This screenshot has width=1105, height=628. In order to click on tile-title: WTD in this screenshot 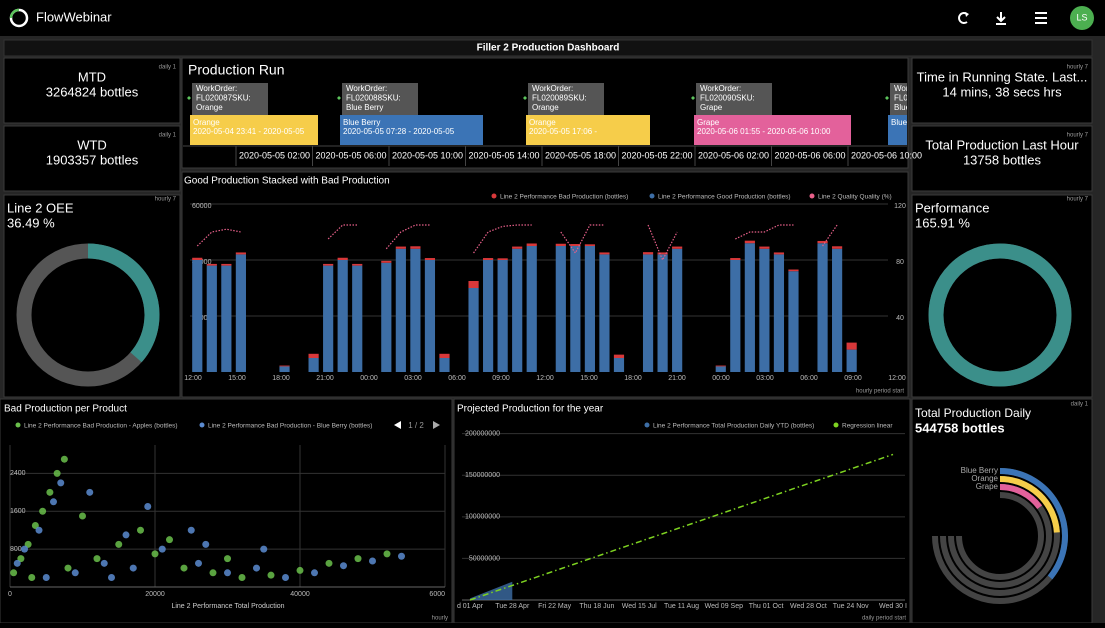, I will do `click(92, 144)`.